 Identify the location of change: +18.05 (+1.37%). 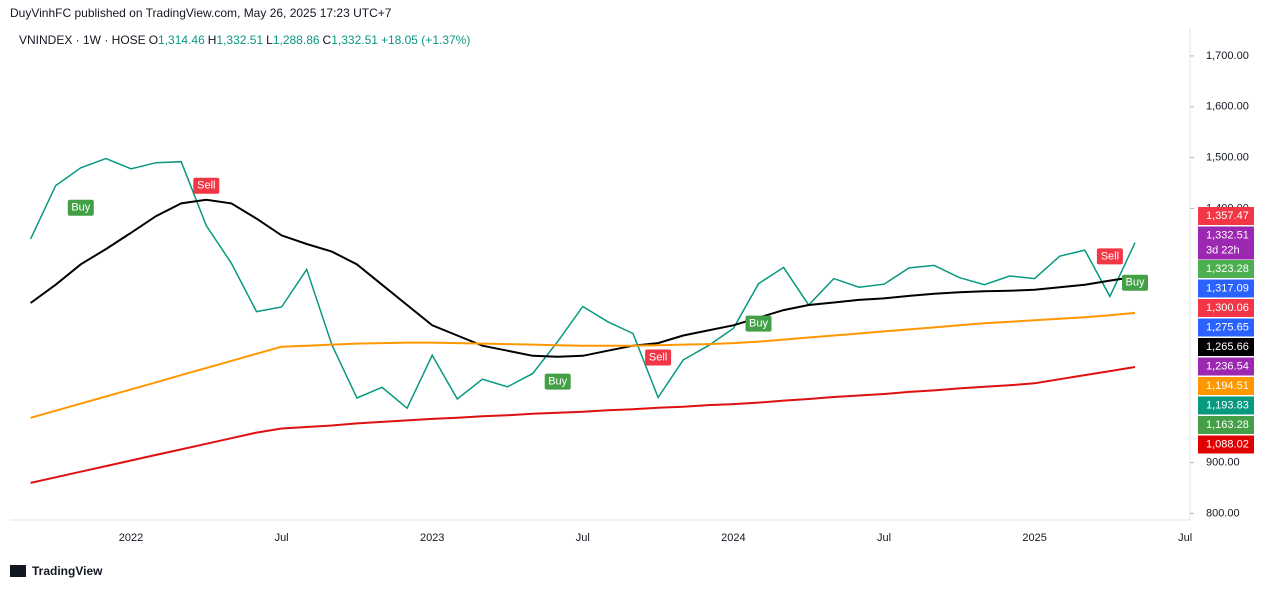
(425, 40).